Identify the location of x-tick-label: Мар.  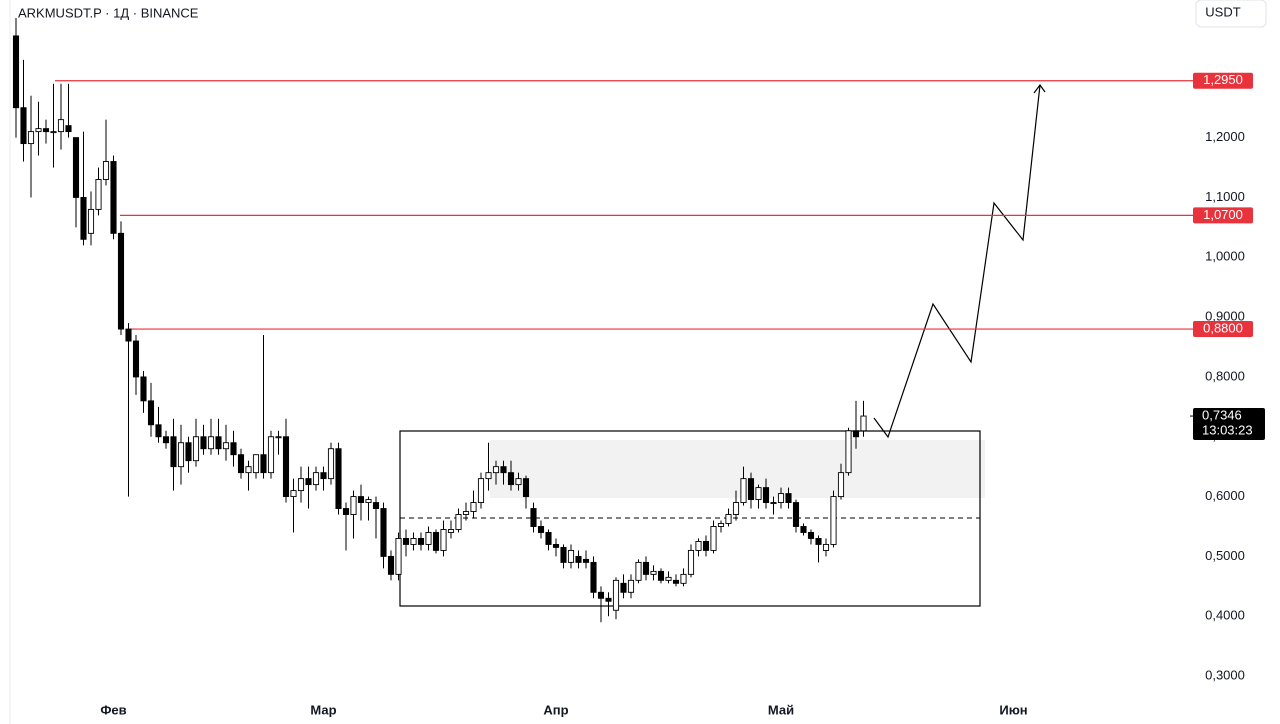
(323, 709).